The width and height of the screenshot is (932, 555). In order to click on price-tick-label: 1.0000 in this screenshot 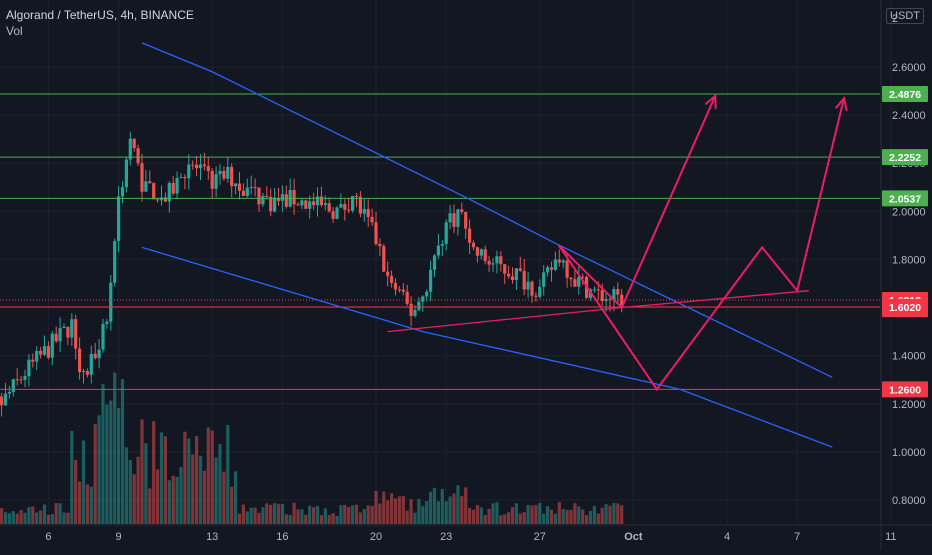, I will do `click(909, 453)`.